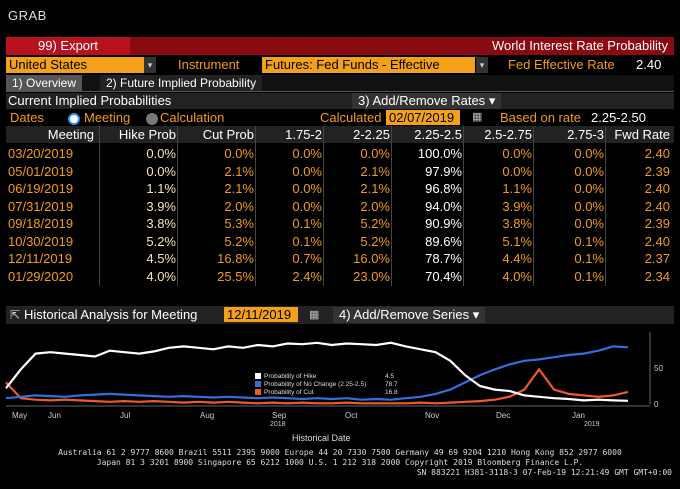 Image resolution: width=680 pixels, height=489 pixels. Describe the element at coordinates (68, 46) in the screenshot. I see `export-button: 99) Export` at that location.